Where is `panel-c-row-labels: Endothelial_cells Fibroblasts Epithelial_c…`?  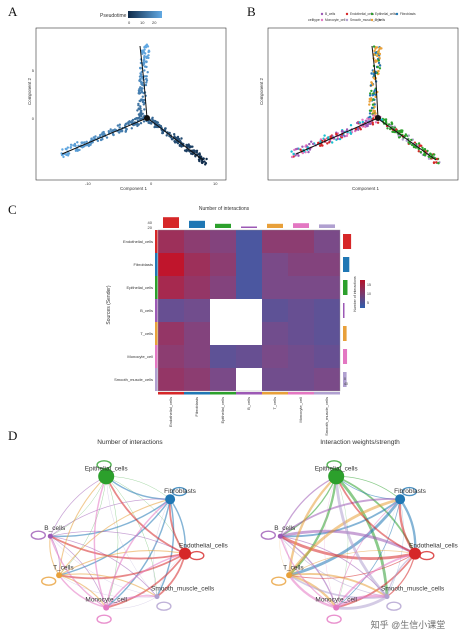 panel-c-row-labels: Endothelial_cells Fibroblasts Epithelial_c… is located at coordinates (136, 310).